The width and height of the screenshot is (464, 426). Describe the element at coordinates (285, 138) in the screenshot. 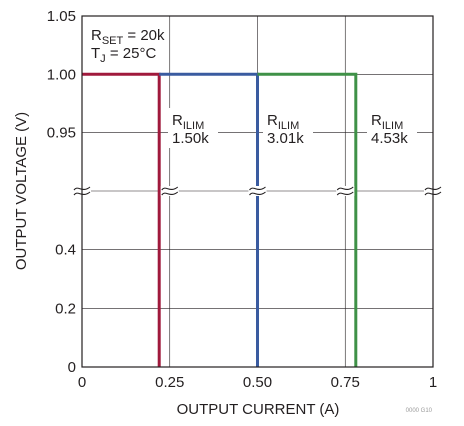

I see `svg-text: 3.01k` at that location.